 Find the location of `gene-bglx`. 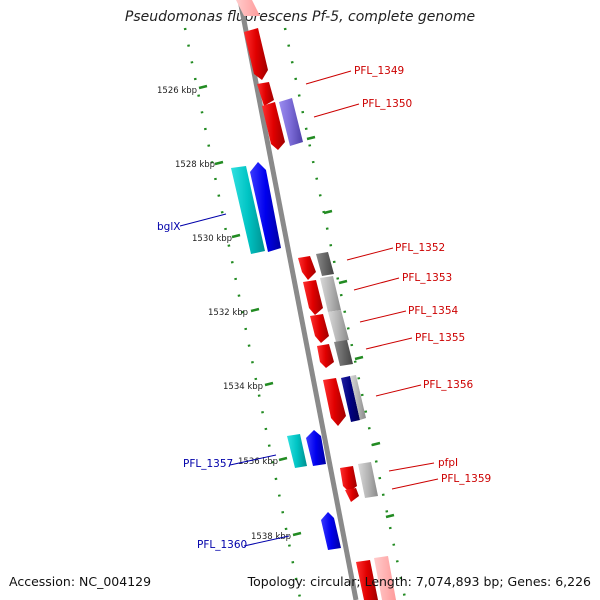

gene-bglx is located at coordinates (265, 207).